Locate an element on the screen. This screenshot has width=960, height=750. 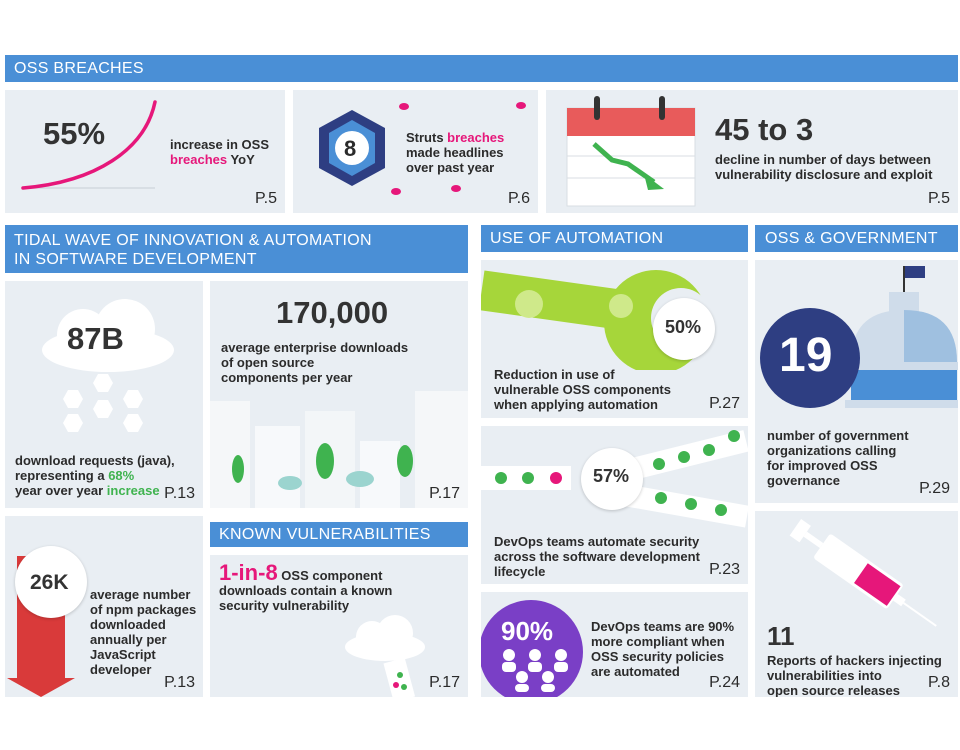
growth-curve-icon is located at coordinates (89, 145).